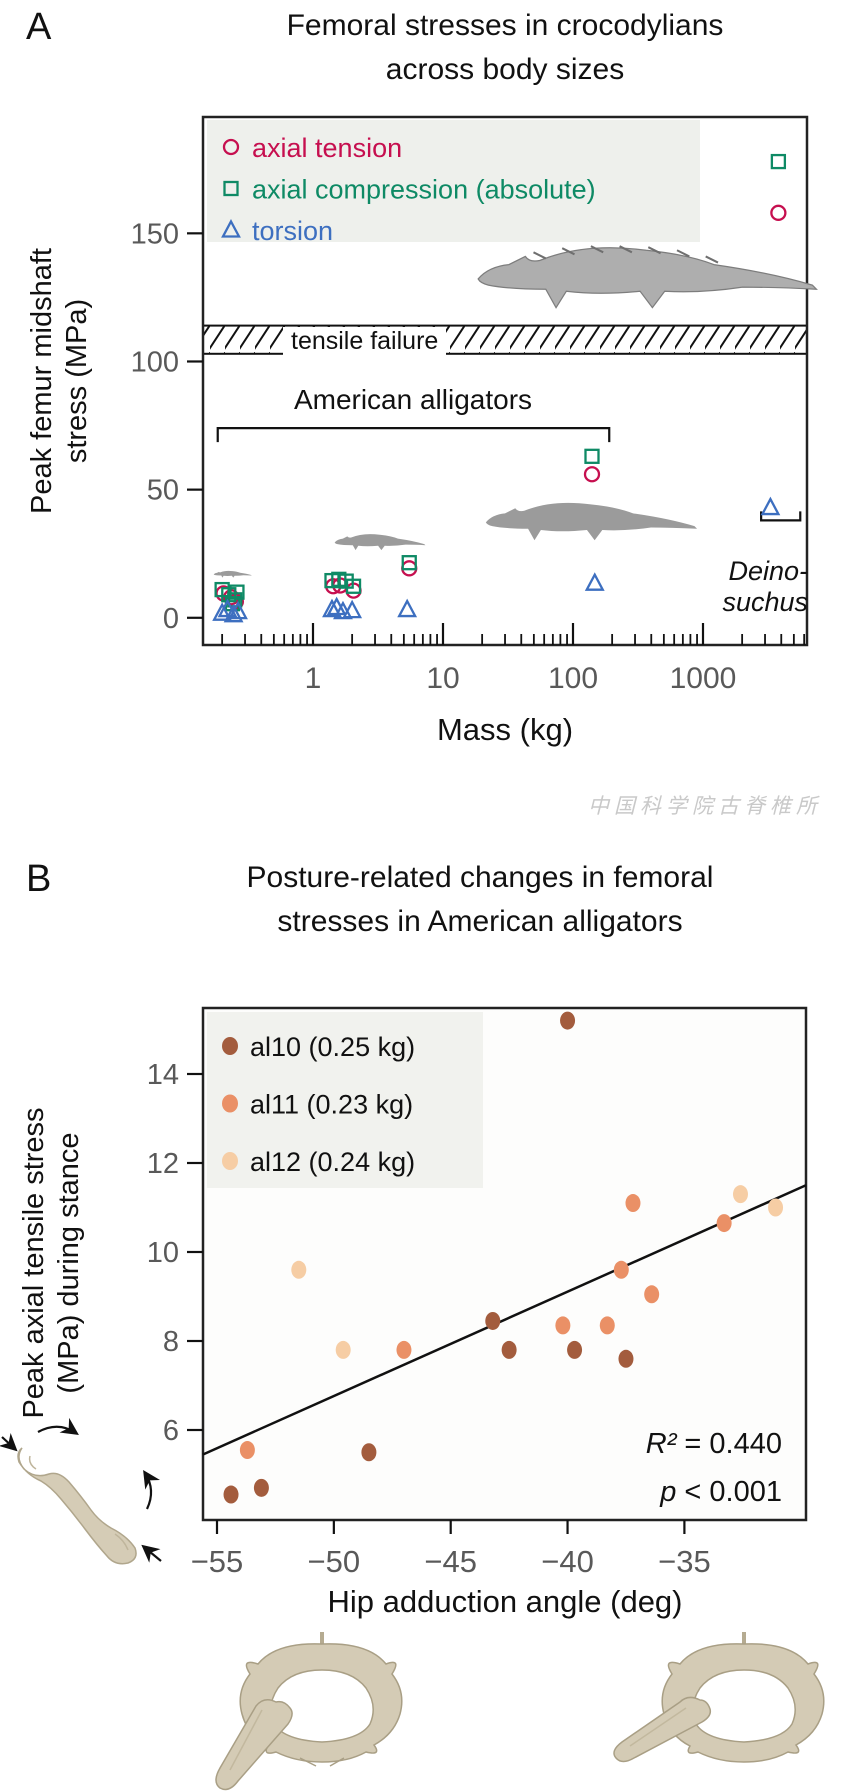 Image resolution: width=867 pixels, height=1792 pixels. I want to click on panel-a-x-axis-label: Mass (kg), so click(505, 729).